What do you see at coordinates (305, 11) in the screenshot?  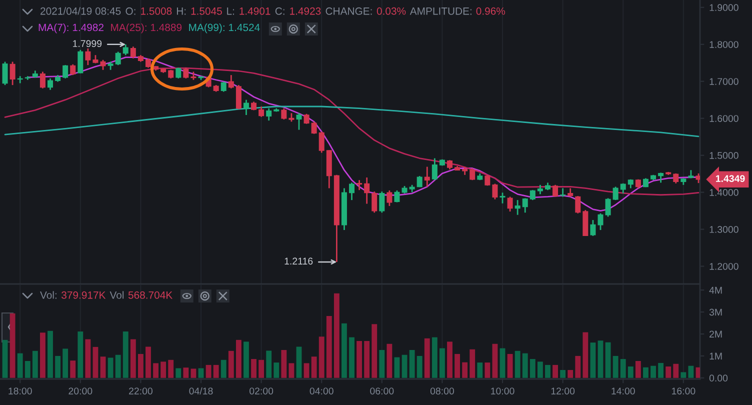 I see `annotation: 1.4923` at bounding box center [305, 11].